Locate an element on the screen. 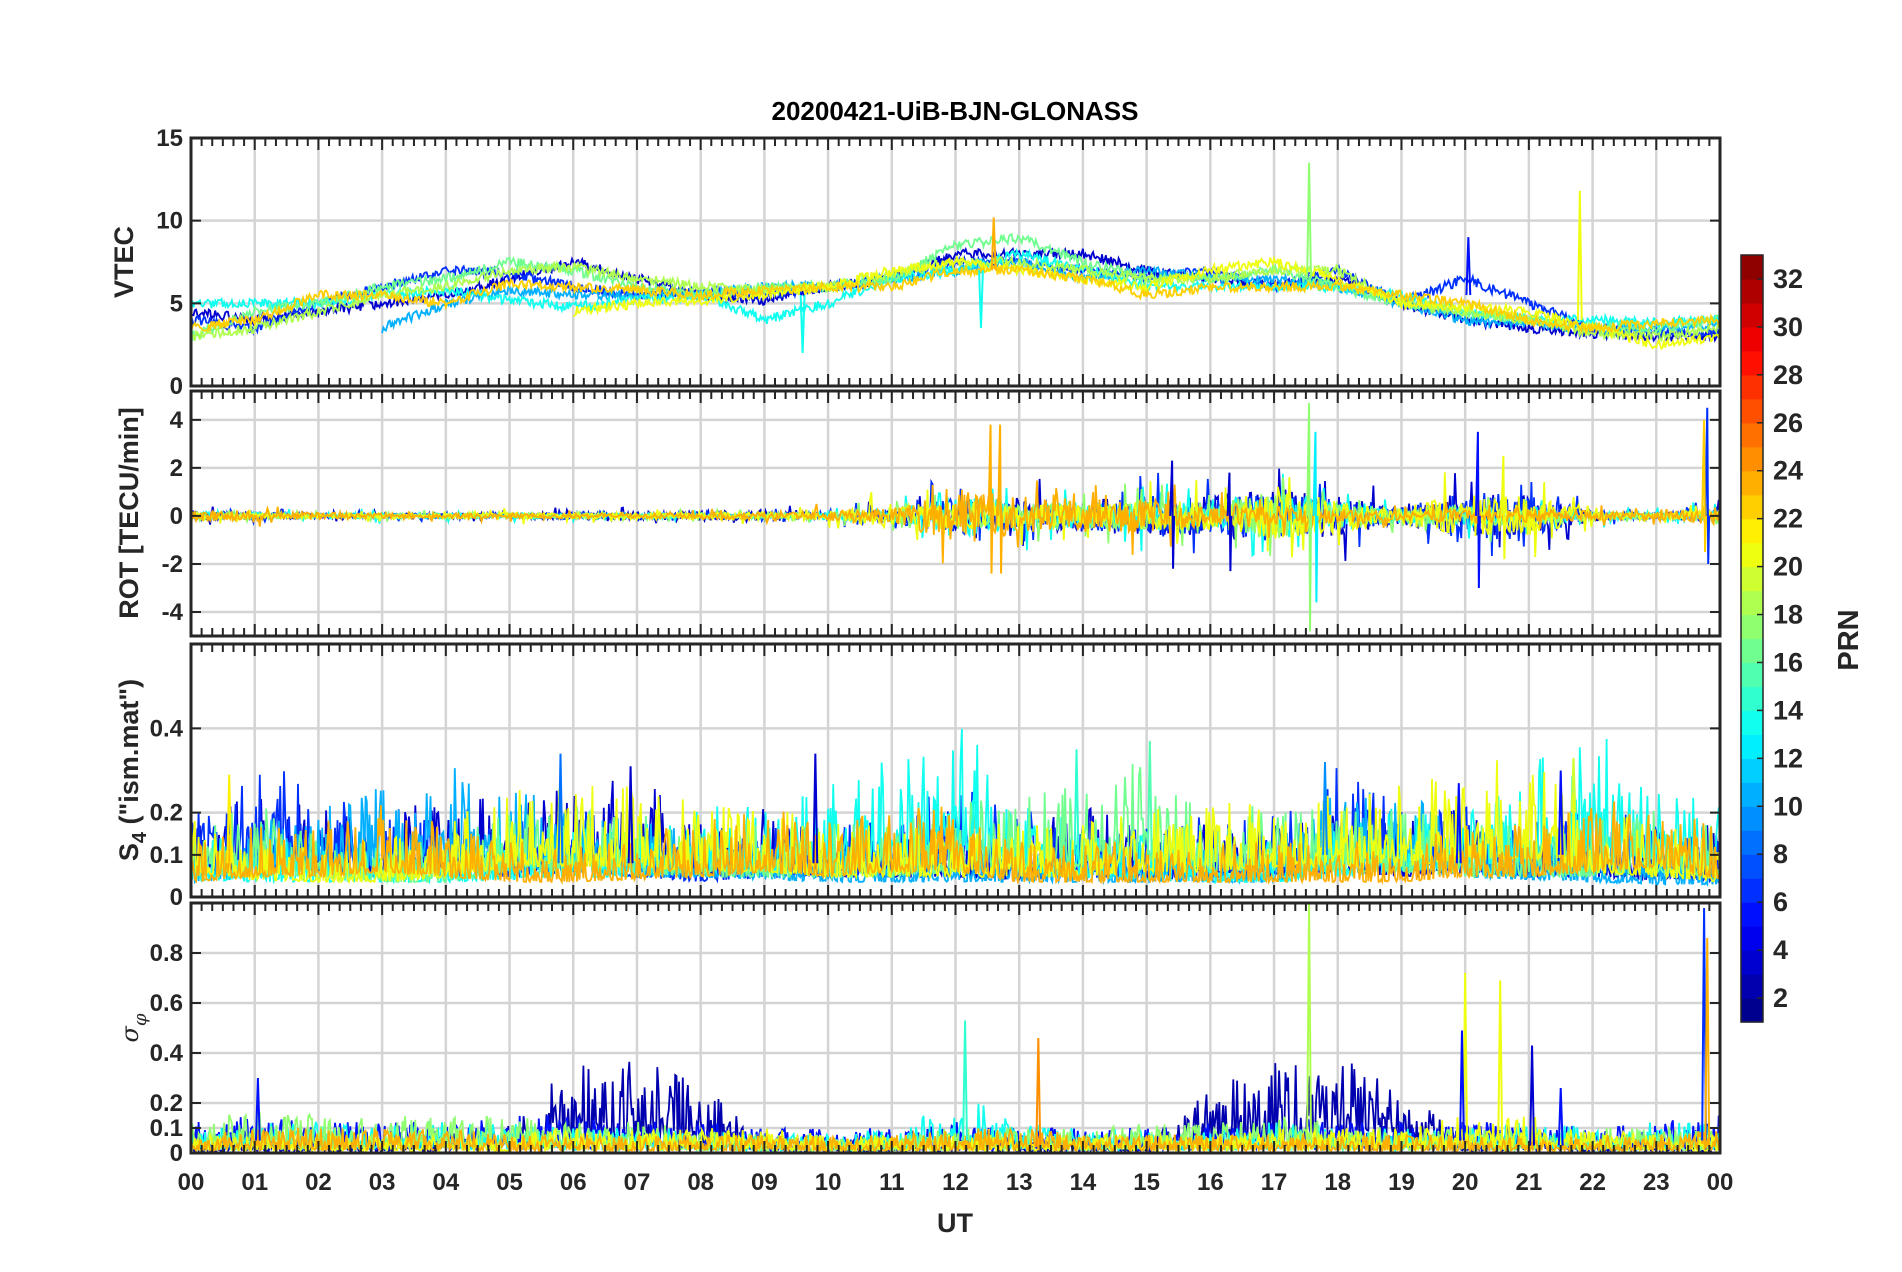 The height and width of the screenshot is (1272, 1902). y-axis-label-rot: ROT [TECU/min] is located at coordinates (129, 512).